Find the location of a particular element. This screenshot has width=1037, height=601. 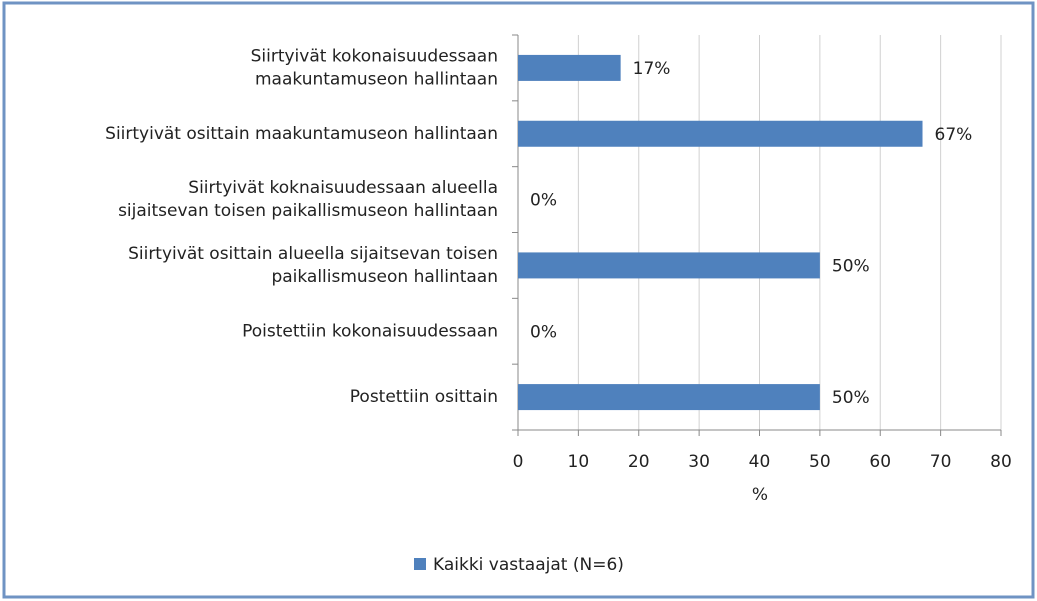

y-tick-label: Postettiin osittain is located at coordinates (424, 397).